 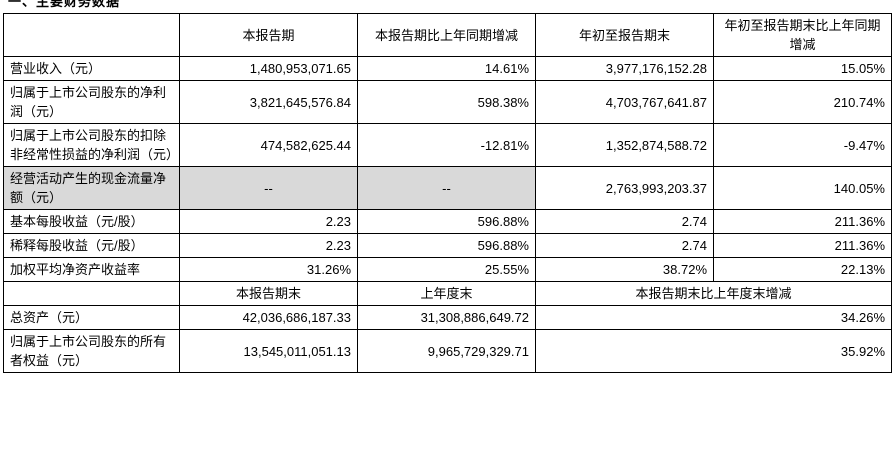 What do you see at coordinates (624, 35) in the screenshot?
I see `header-ytd: 年初至报告期末` at bounding box center [624, 35].